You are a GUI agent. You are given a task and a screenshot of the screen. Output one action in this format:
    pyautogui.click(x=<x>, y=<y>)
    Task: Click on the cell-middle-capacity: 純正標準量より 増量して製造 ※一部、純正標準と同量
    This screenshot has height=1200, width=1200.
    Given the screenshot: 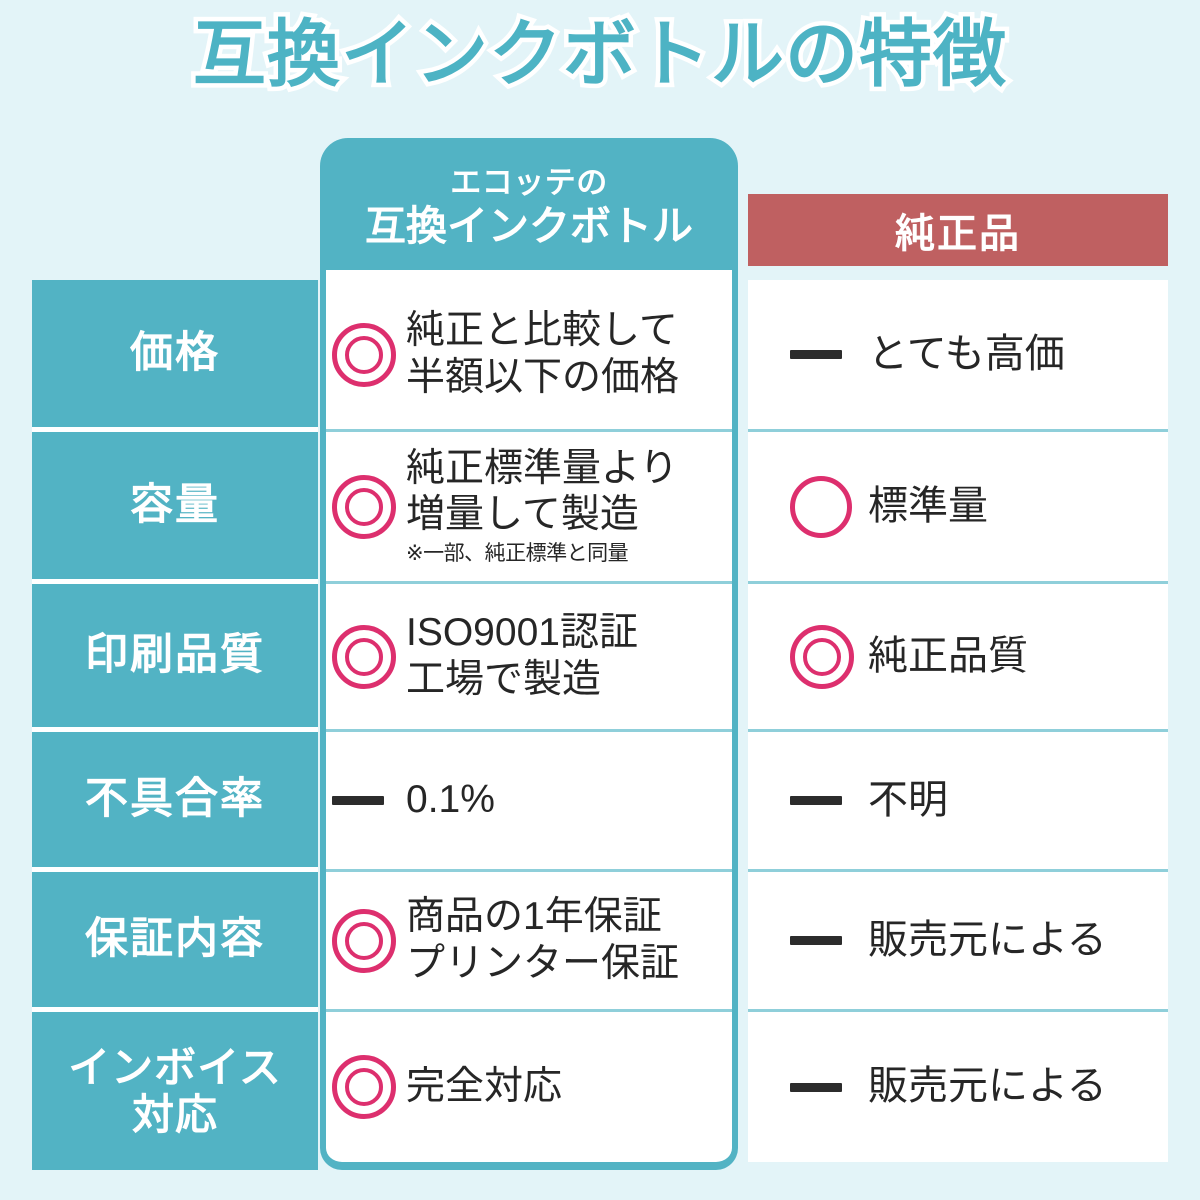 What is the action you would take?
    pyautogui.click(x=529, y=508)
    